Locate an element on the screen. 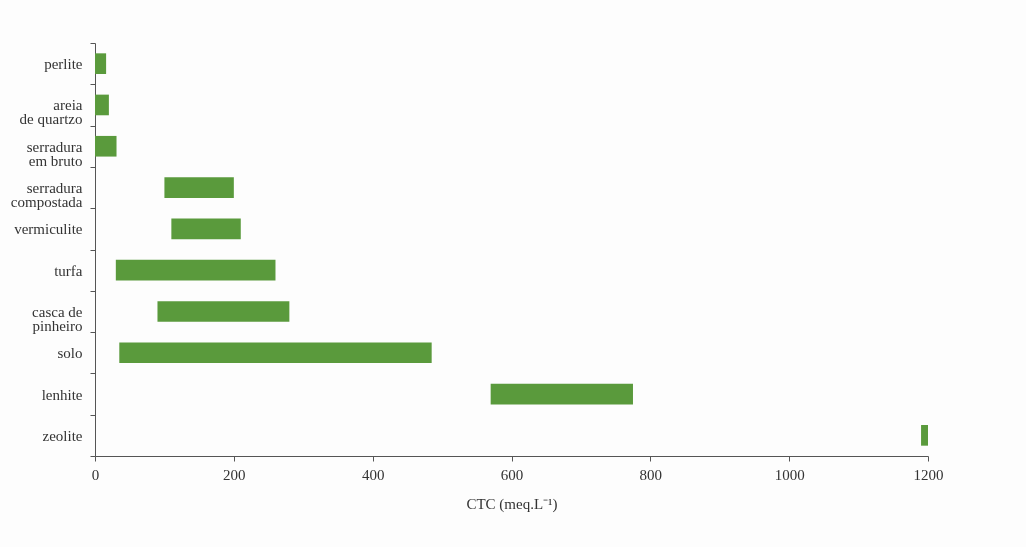 The height and width of the screenshot is (547, 1026). y-tick-label: areia de quartzo is located at coordinates (51, 112).